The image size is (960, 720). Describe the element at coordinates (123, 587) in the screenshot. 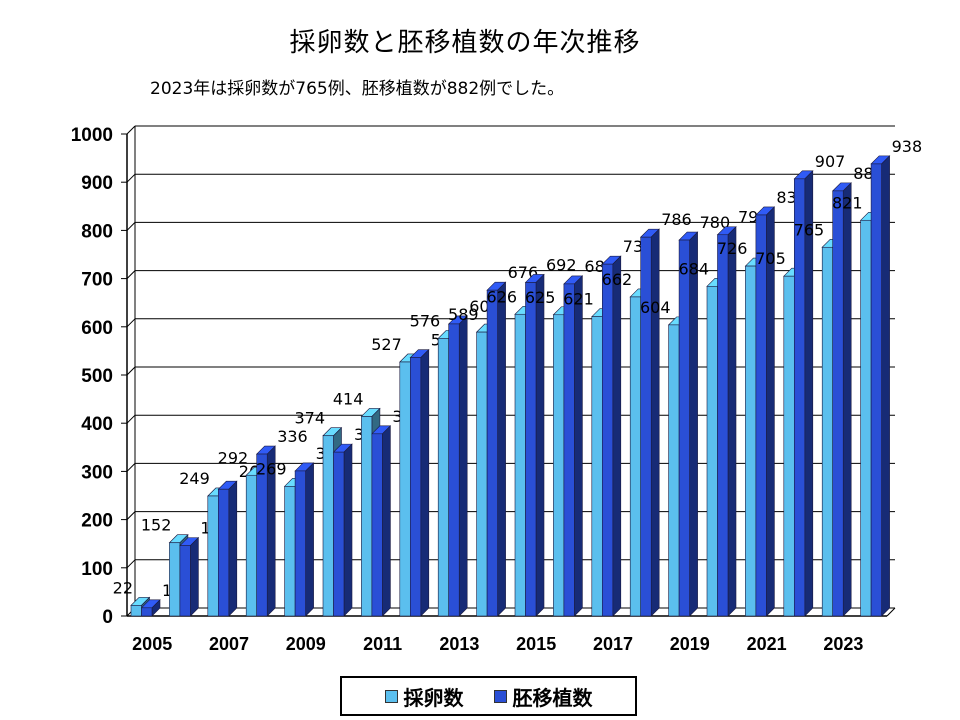

I see `data-label: 22` at that location.